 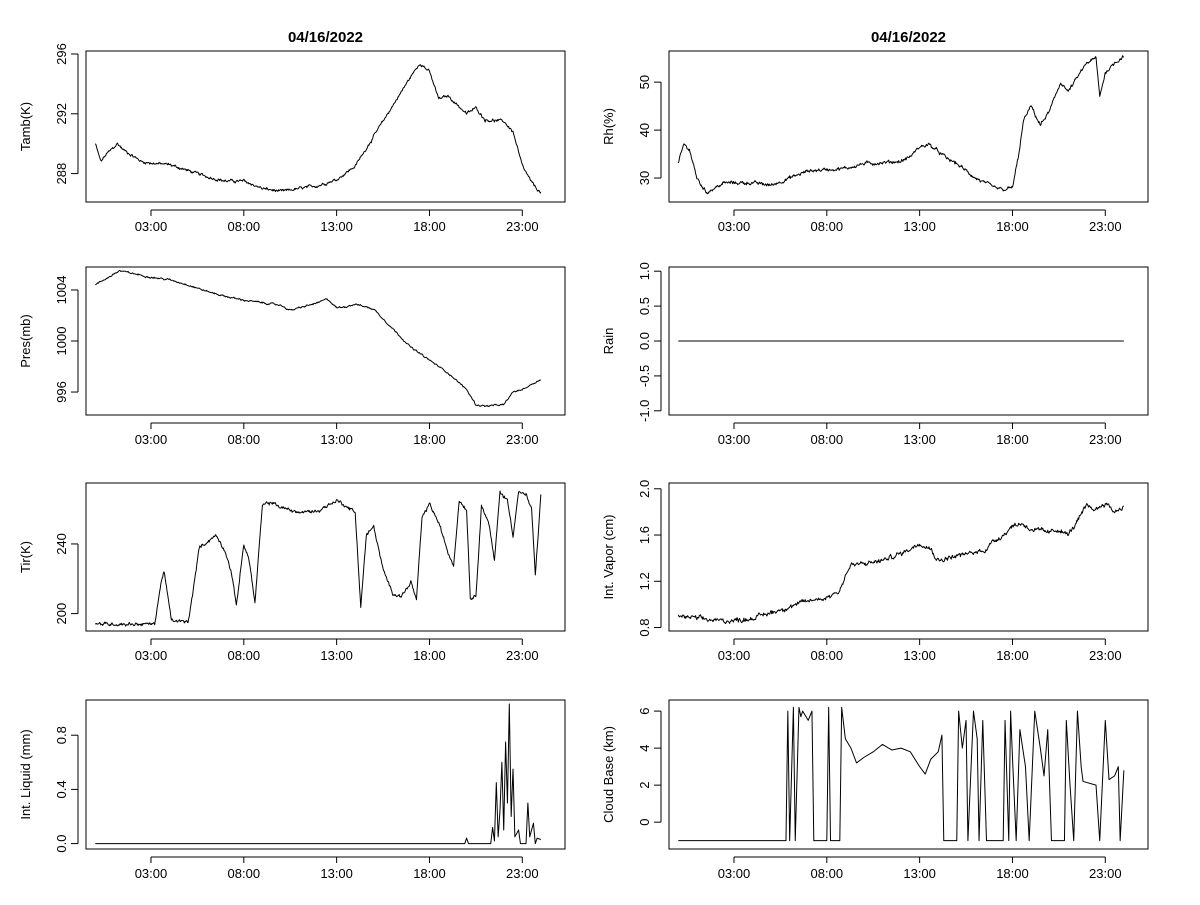 What do you see at coordinates (919, 655) in the screenshot?
I see `x-tick-label-int-vapor-cm: 13:00` at bounding box center [919, 655].